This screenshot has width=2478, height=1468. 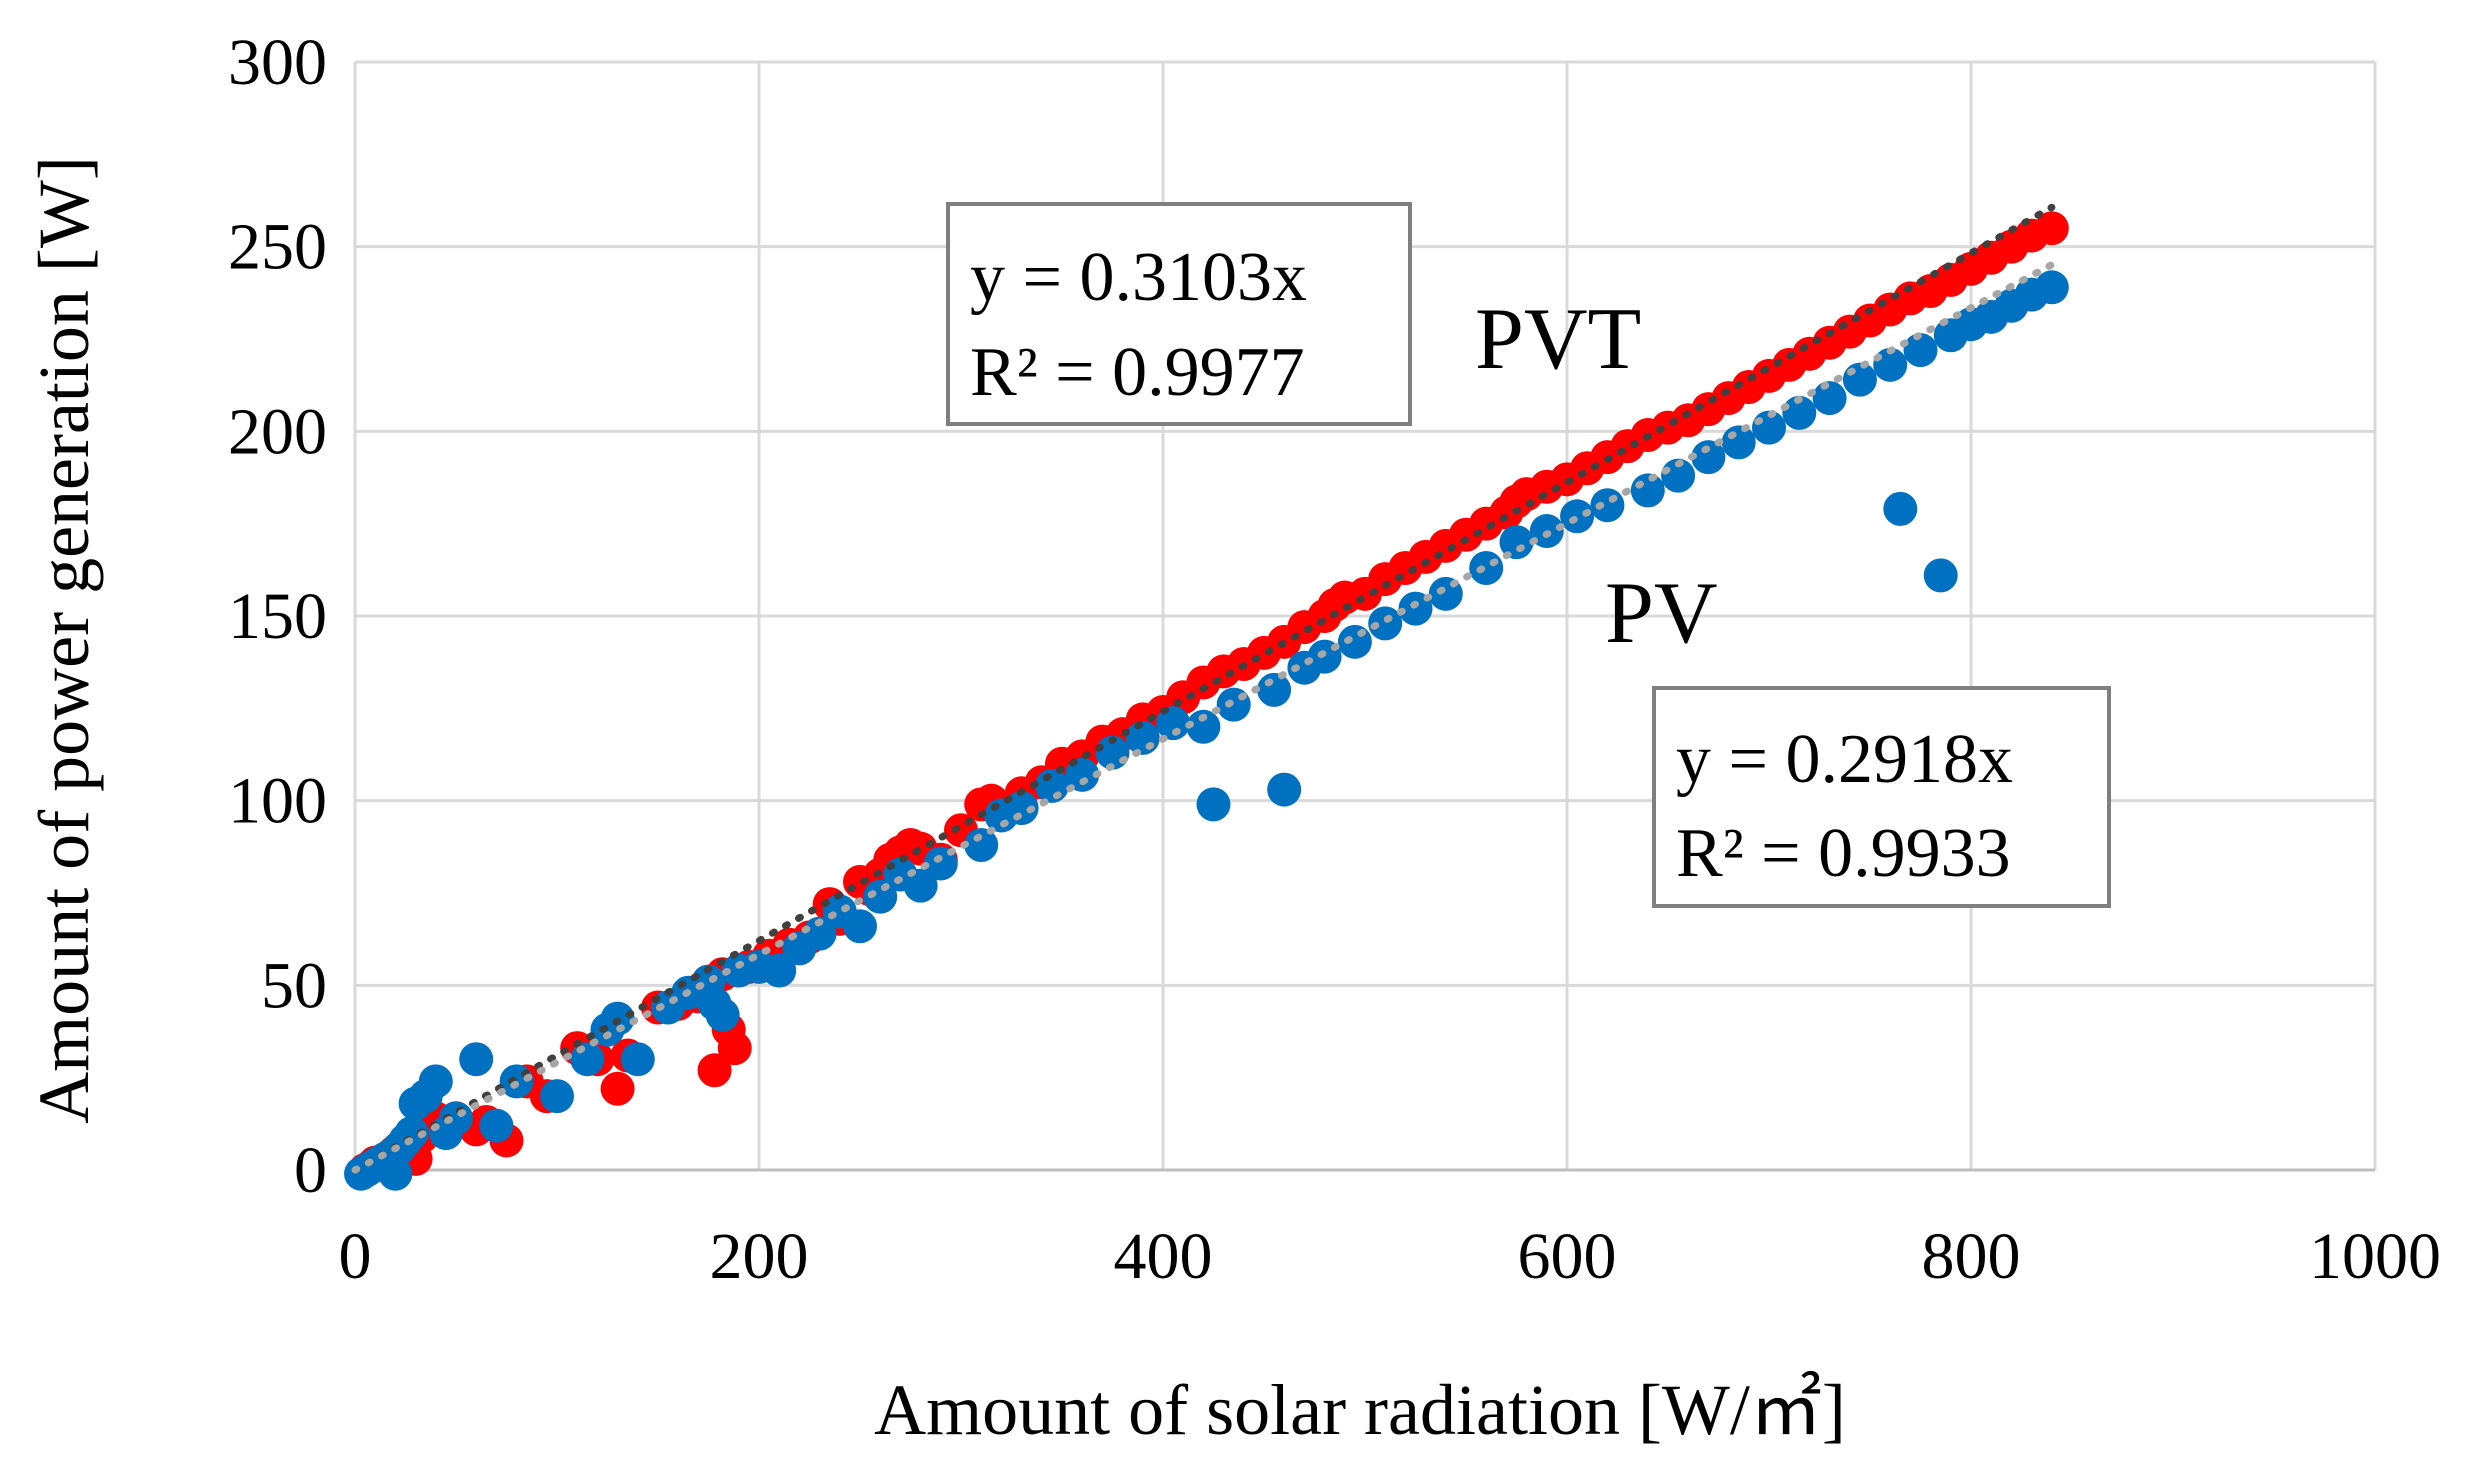 I want to click on x-tick-label: 400, so click(x=1163, y=1256).